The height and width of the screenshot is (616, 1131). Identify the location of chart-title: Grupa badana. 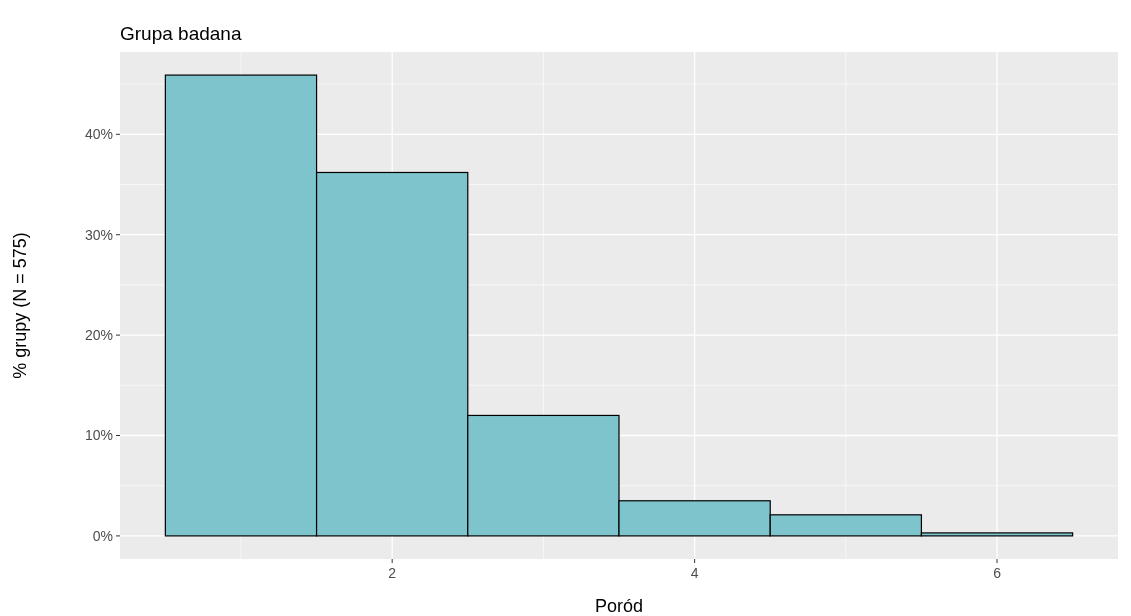
(181, 33).